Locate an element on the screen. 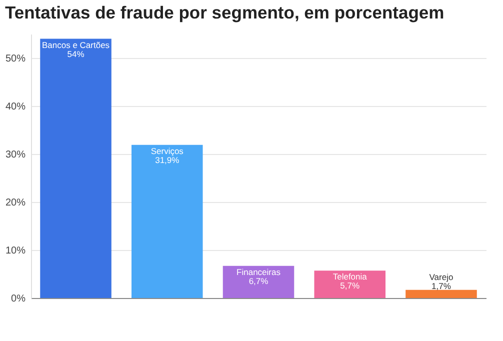  x-tick-label: Serviços is located at coordinates (167, 151).